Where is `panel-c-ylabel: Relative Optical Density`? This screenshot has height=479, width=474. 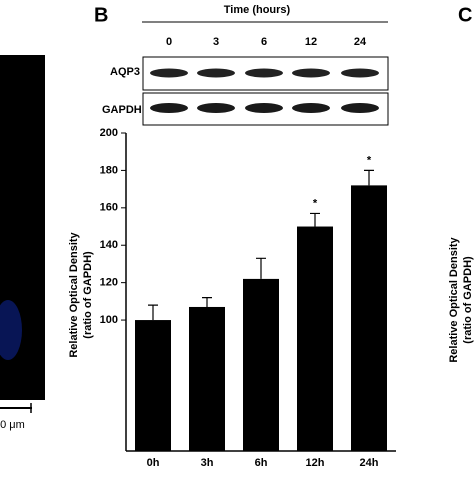
panel-c-ylabel: Relative Optical Density is located at coordinates (454, 299).